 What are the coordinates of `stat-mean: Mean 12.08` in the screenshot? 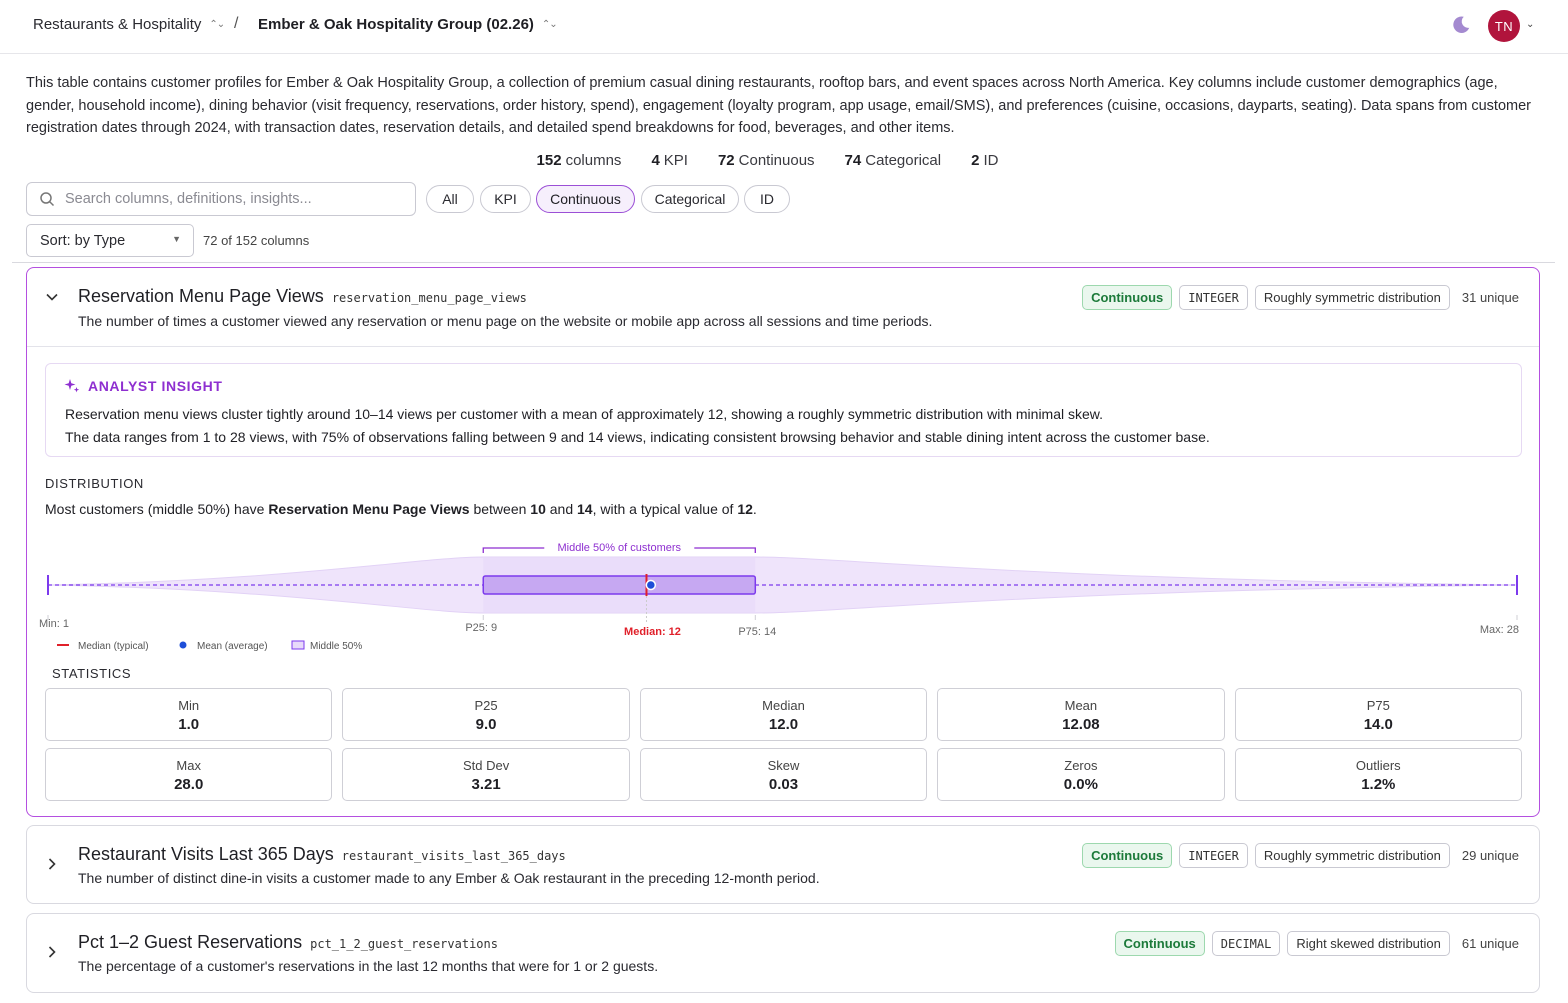 It's located at (1081, 714).